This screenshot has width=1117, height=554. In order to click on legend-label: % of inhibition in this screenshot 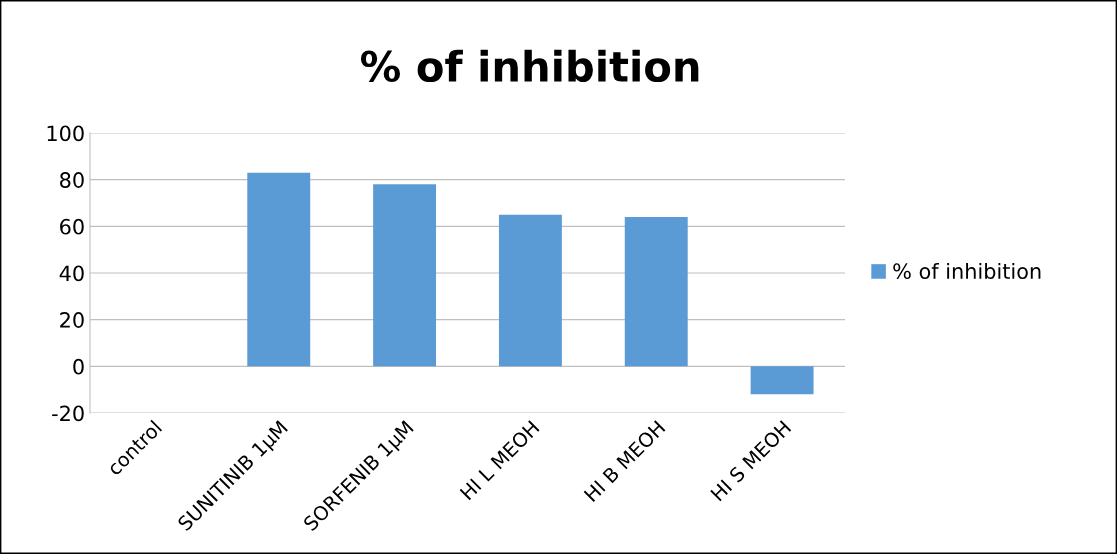, I will do `click(967, 271)`.